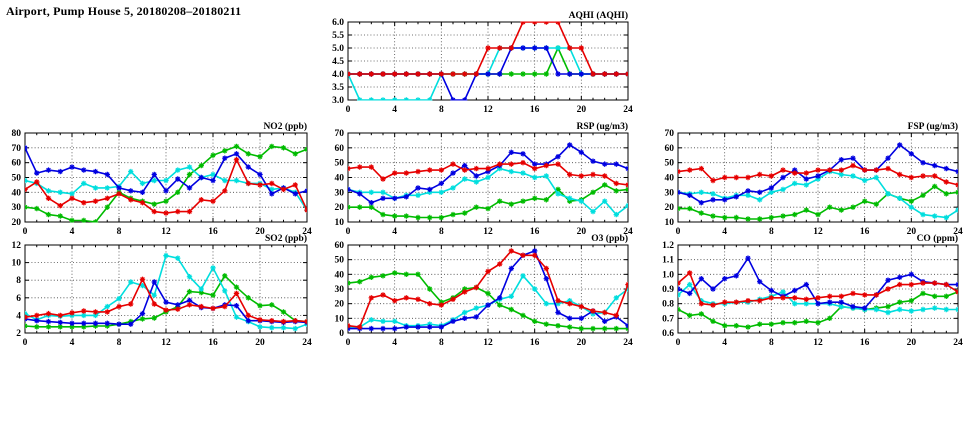 This screenshot has height=447, width=975. I want to click on svg-text: 4.5, so click(338, 62).